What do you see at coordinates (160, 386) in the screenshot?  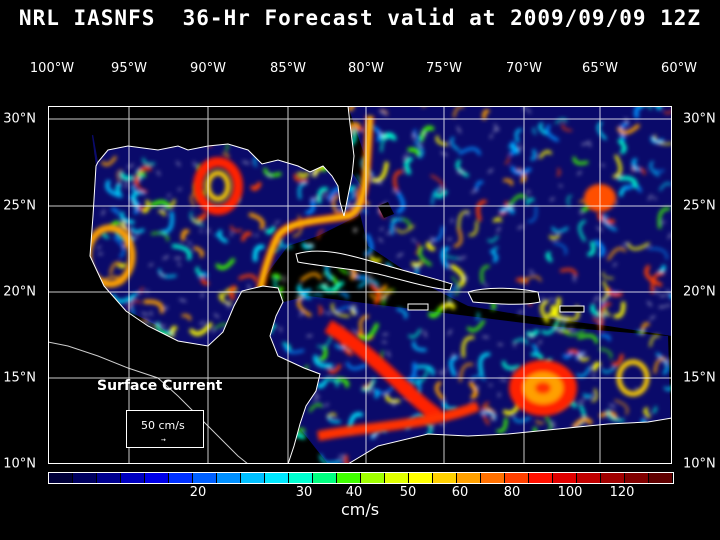 I see `map-label: Surface Current` at bounding box center [160, 386].